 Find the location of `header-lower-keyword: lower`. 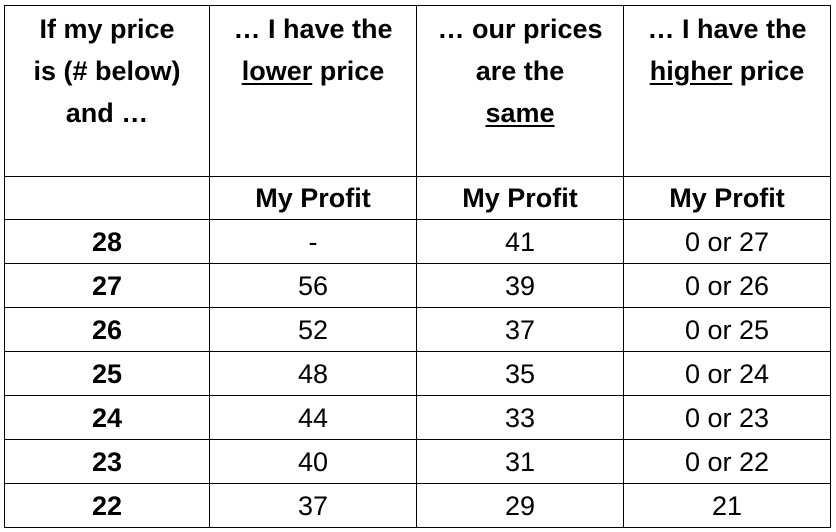

header-lower-keyword: lower is located at coordinates (277, 71).